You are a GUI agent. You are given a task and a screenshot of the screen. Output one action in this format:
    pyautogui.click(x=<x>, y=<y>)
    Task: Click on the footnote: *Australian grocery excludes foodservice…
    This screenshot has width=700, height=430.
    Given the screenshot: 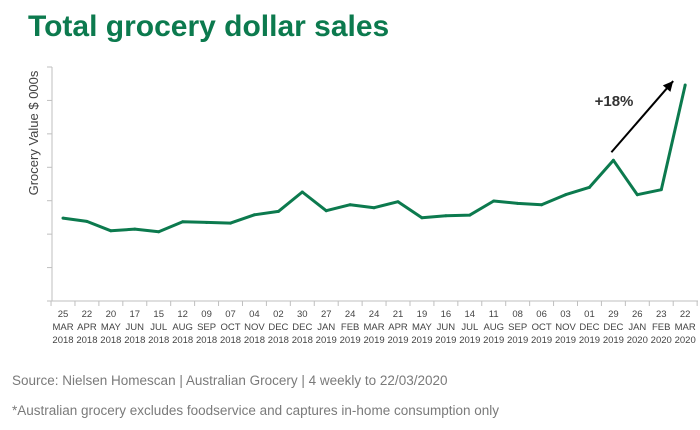 What is the action you would take?
    pyautogui.click(x=256, y=410)
    